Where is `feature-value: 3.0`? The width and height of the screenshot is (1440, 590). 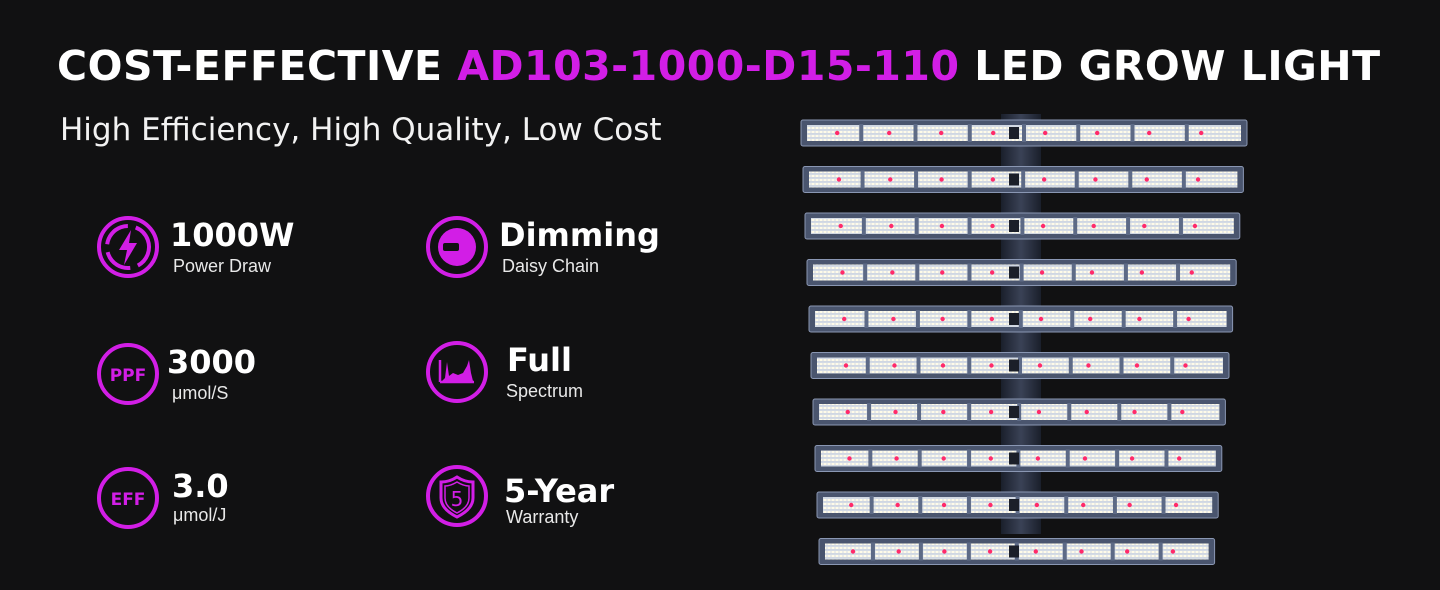
feature-value: 3.0 is located at coordinates (200, 486).